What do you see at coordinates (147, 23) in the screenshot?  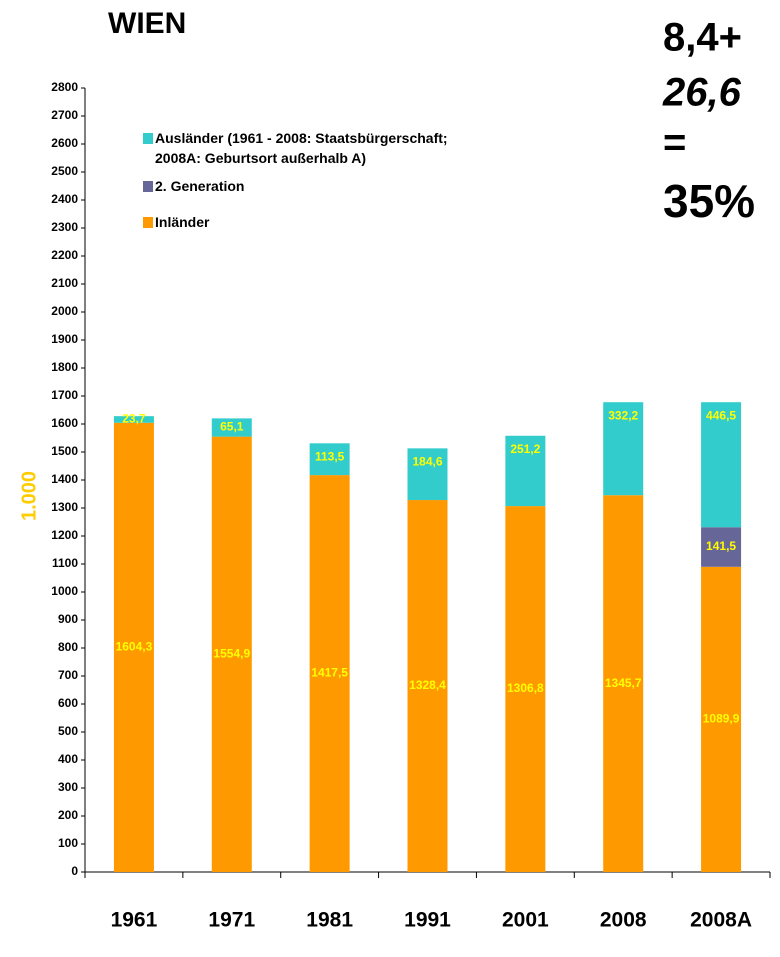 I see `chart-title: WIEN` at bounding box center [147, 23].